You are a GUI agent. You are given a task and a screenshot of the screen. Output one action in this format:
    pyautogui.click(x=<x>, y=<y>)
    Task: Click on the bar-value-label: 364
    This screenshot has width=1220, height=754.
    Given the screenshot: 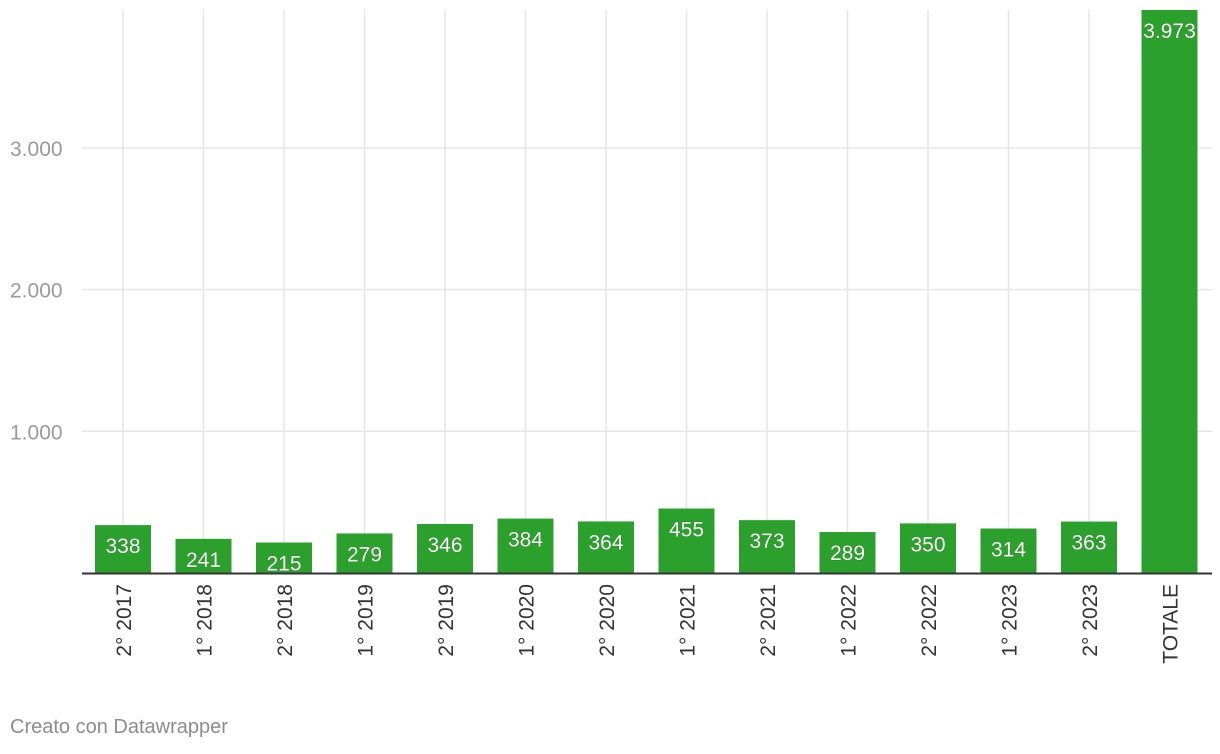 What is the action you would take?
    pyautogui.click(x=605, y=542)
    